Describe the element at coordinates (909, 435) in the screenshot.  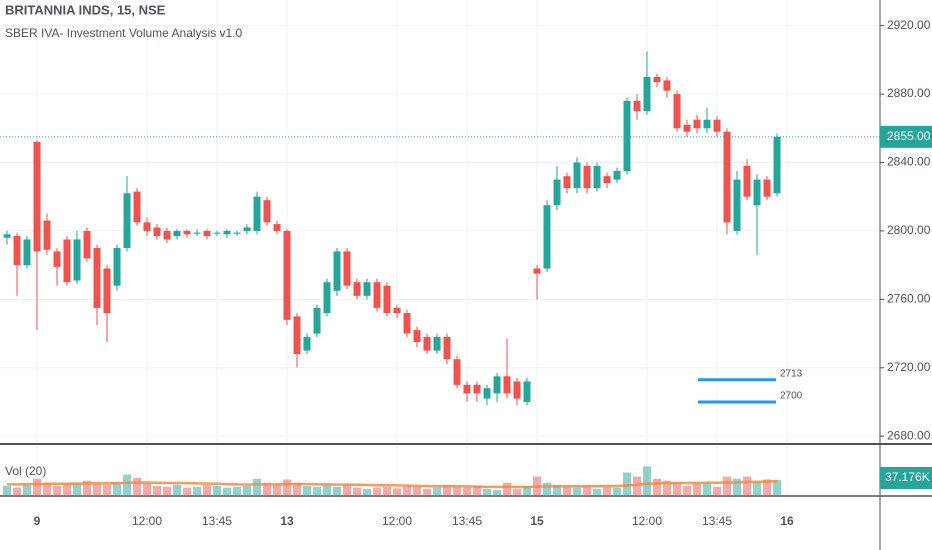
I see `y-tick-label: 2680.00` at that location.